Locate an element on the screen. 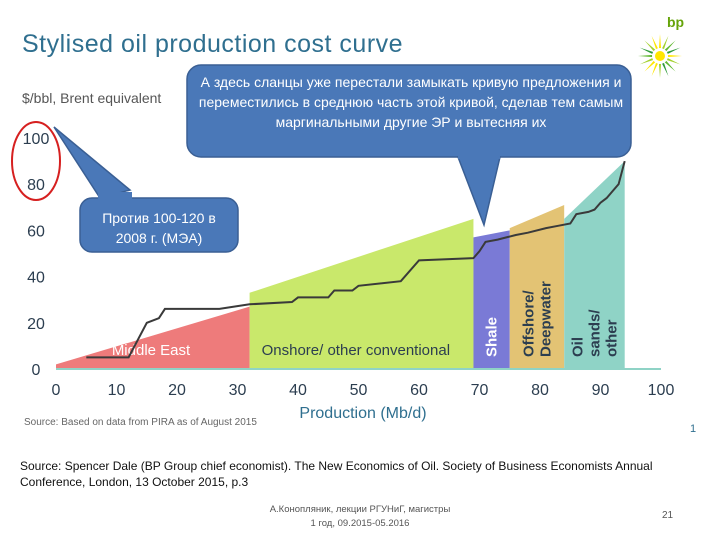 This screenshot has width=720, height=540. region-onshore-other-conventional is located at coordinates (361, 293).